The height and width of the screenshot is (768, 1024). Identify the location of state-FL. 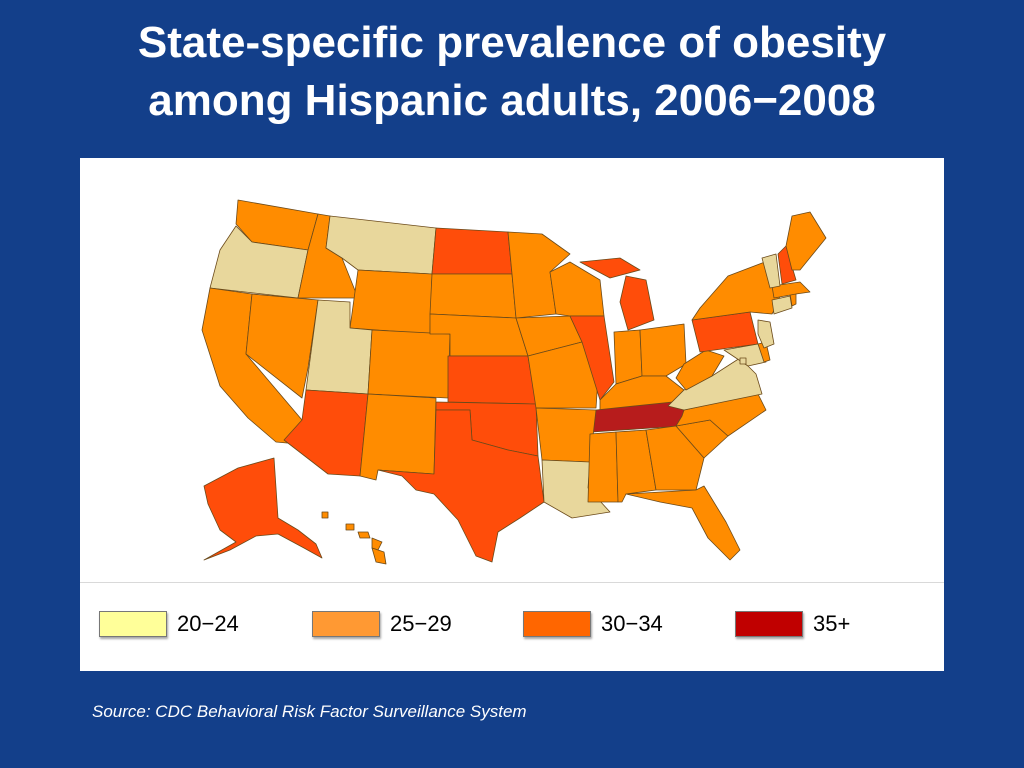
(683, 523).